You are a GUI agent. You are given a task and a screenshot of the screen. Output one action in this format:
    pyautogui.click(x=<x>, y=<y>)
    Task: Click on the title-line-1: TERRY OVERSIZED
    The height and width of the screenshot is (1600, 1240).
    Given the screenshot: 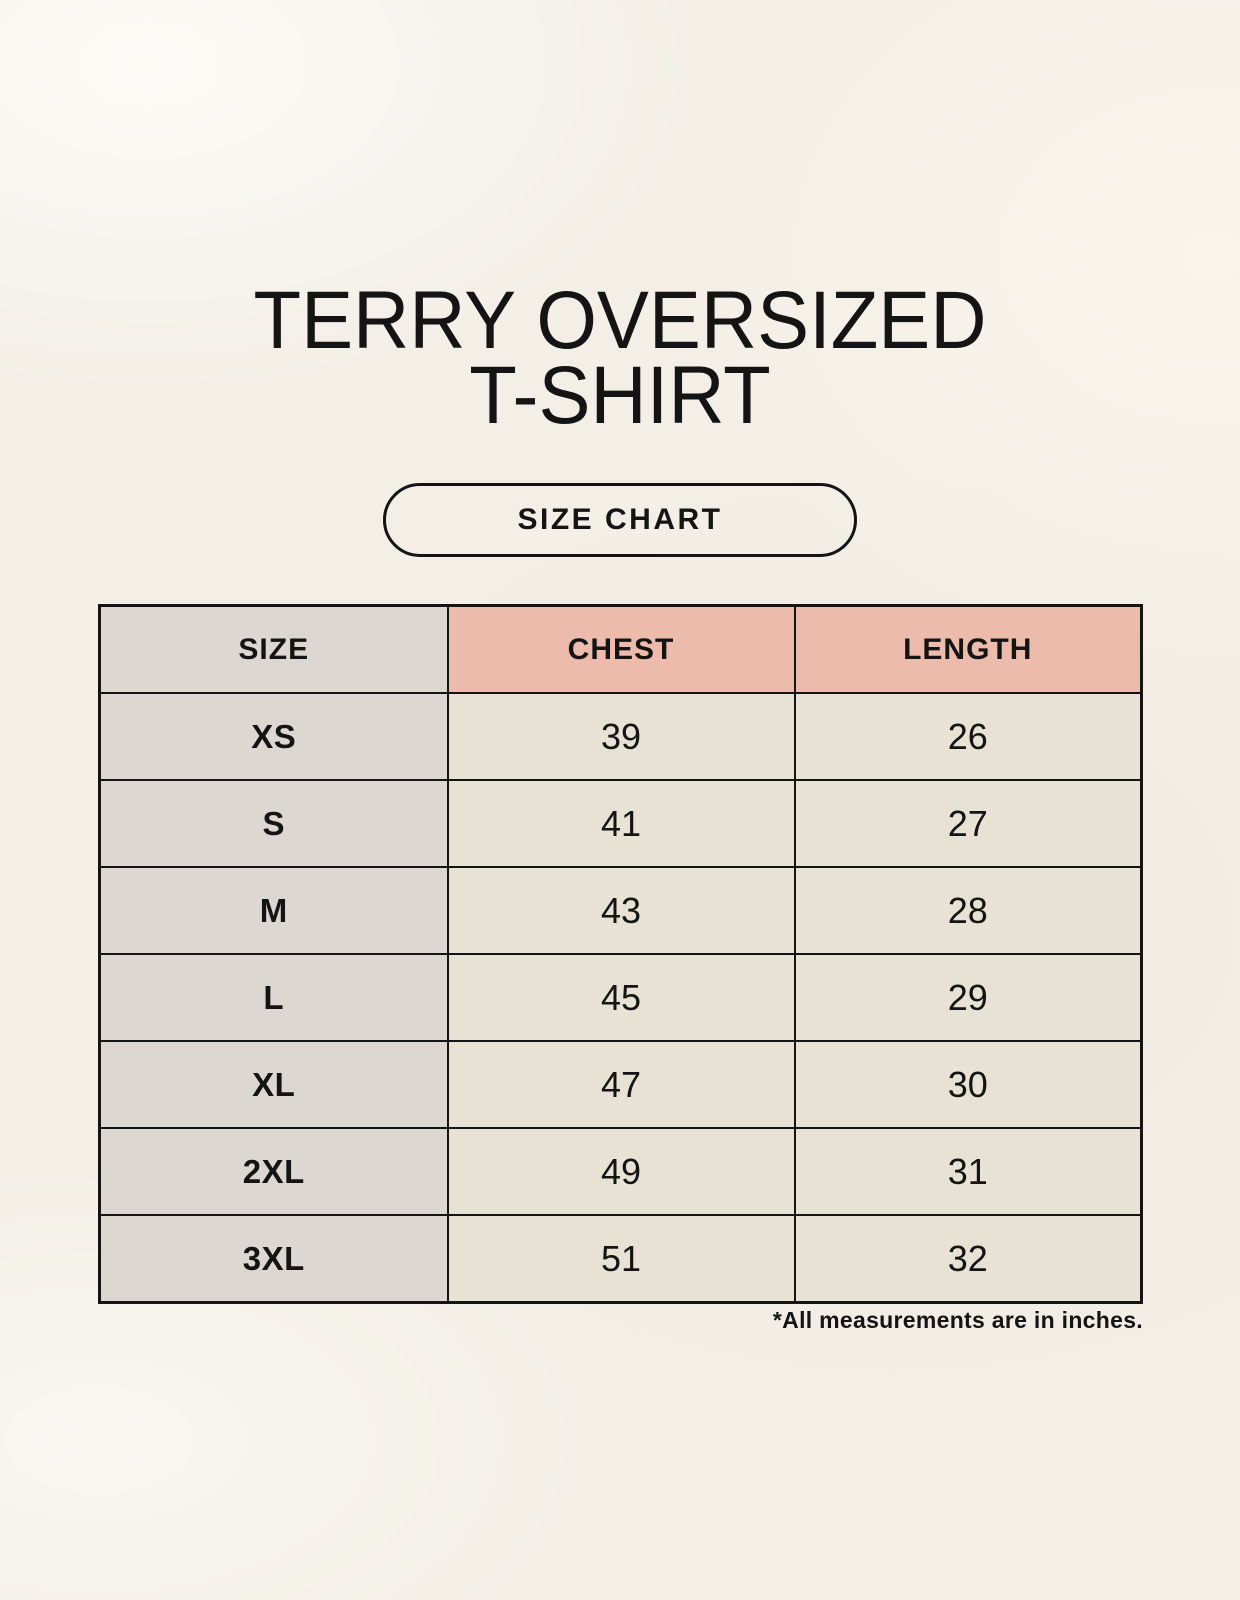 What is the action you would take?
    pyautogui.click(x=620, y=320)
    